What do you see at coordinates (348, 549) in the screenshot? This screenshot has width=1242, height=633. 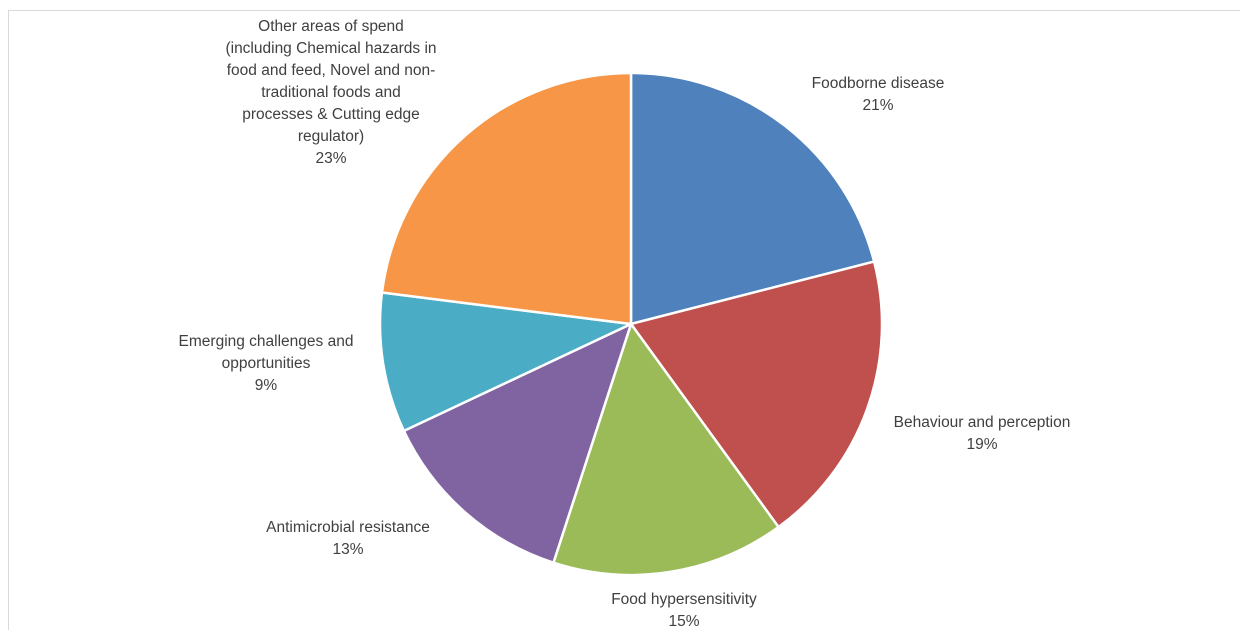 I see `data-label-value: 13%` at bounding box center [348, 549].